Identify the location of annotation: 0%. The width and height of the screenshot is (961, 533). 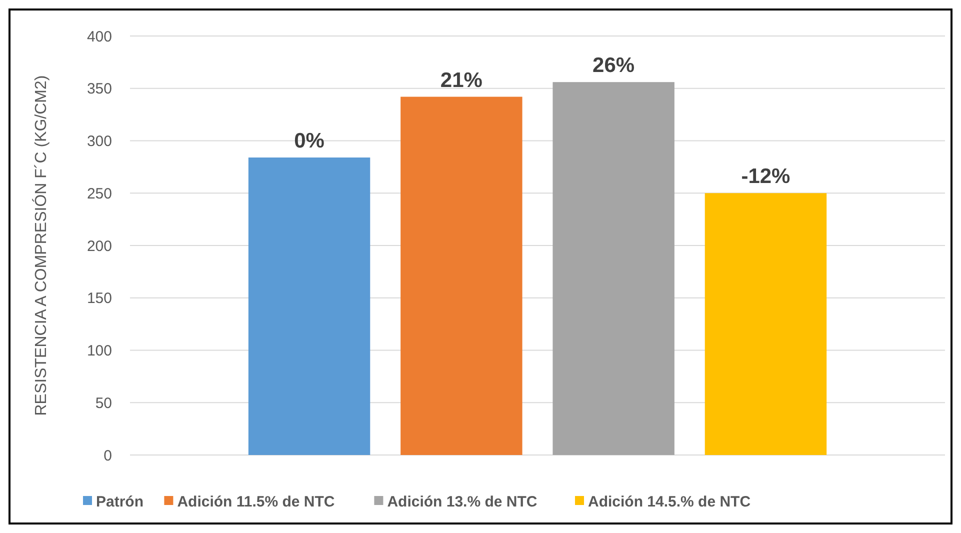
(309, 141).